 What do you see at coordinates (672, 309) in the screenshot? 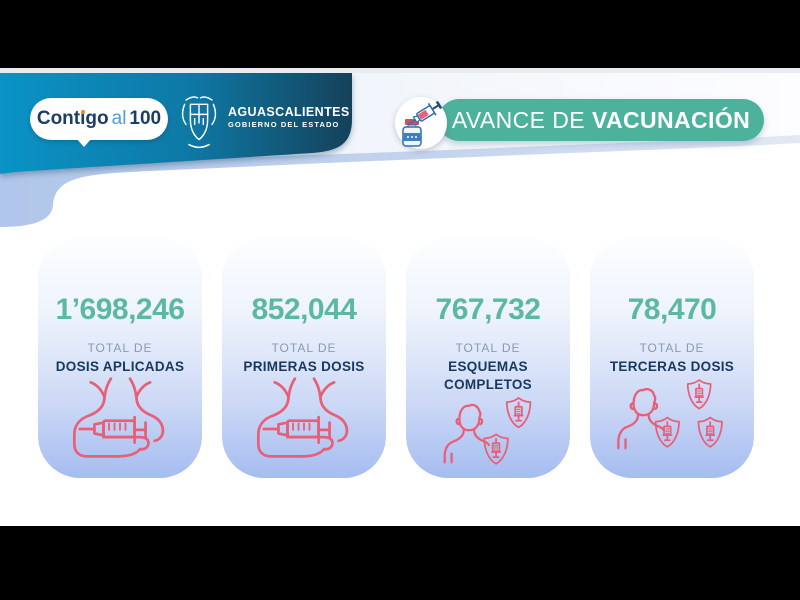
I see `stat-value: 78,470` at bounding box center [672, 309].